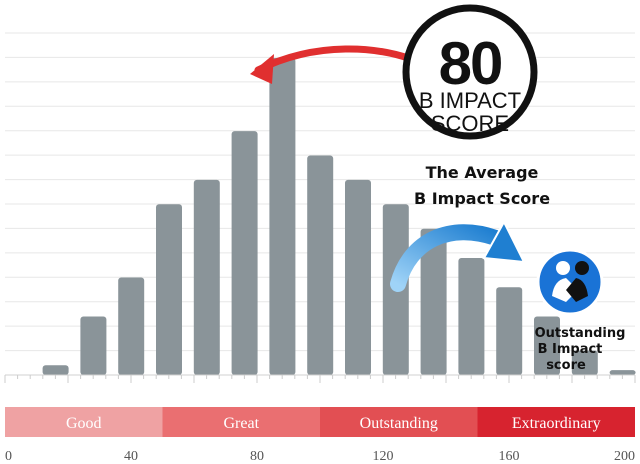  Describe the element at coordinates (320, 456) in the screenshot. I see `tick-labels: 0 40 80 120 160 200` at that location.